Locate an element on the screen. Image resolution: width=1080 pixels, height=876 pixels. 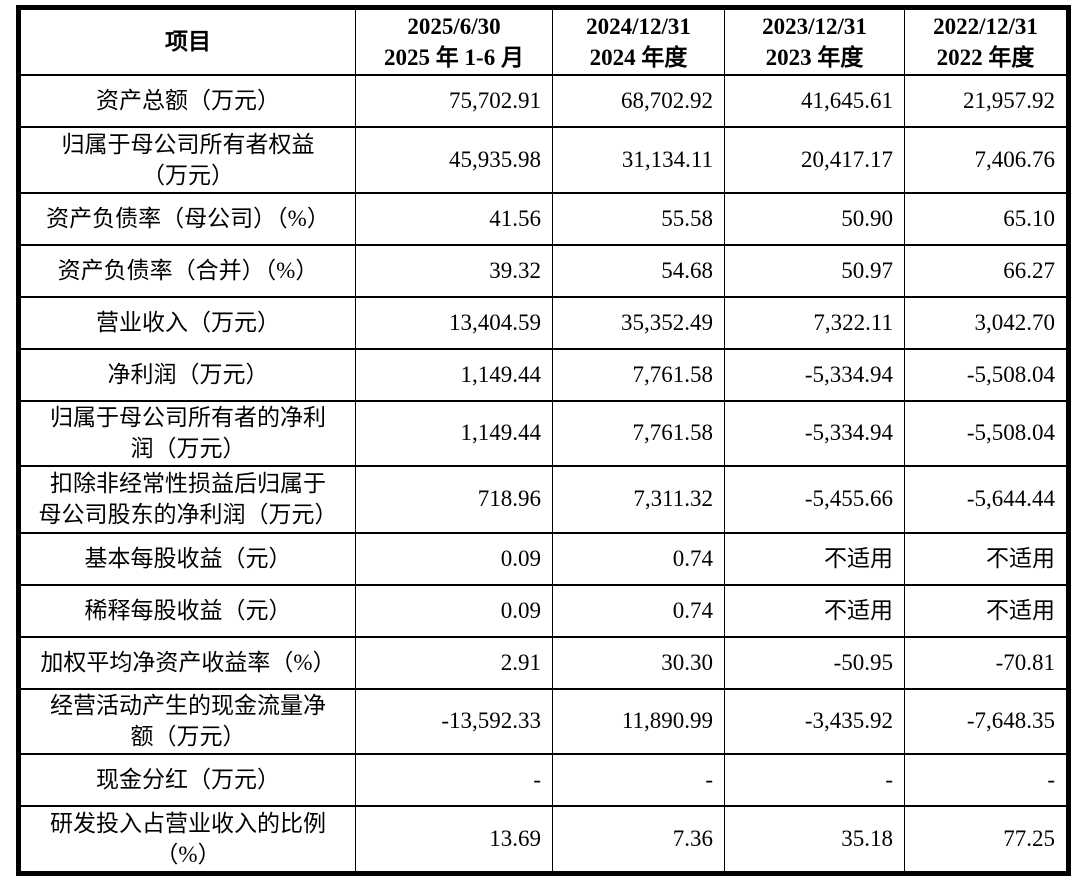
row-label: 稀释每股收益（元） is located at coordinates (187, 610).